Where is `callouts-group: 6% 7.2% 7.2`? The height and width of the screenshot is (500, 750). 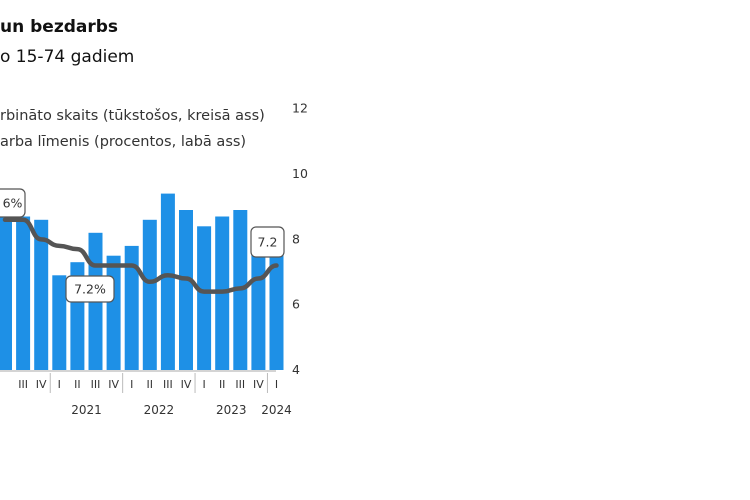
callouts-group: 6% 7.2% 7.2 is located at coordinates (142, 245).